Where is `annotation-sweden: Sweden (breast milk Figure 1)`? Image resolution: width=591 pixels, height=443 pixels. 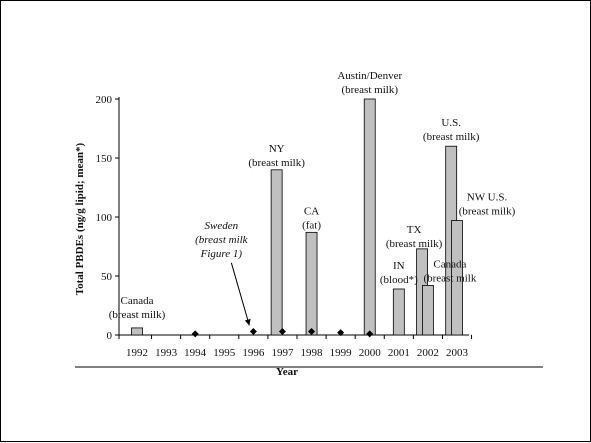 annotation-sweden: Sweden (breast milk Figure 1) is located at coordinates (222, 240).